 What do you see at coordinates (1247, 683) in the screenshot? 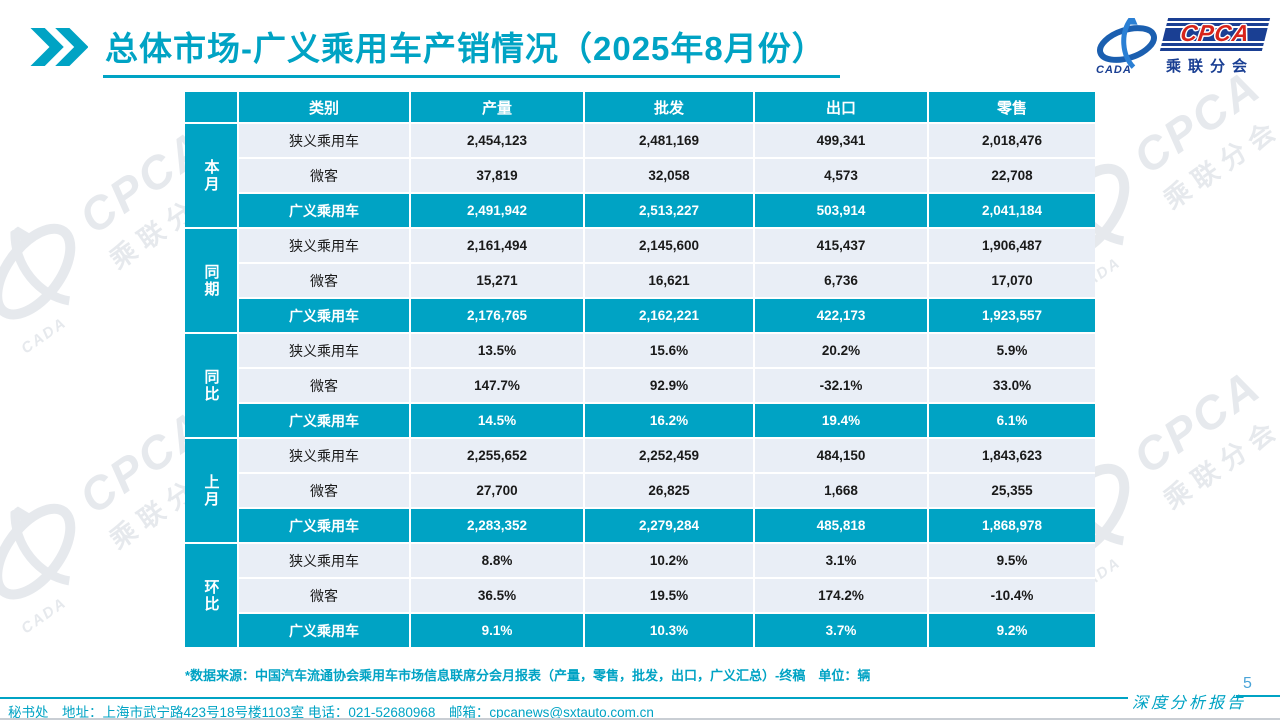
I see `page-number: 5` at bounding box center [1247, 683].